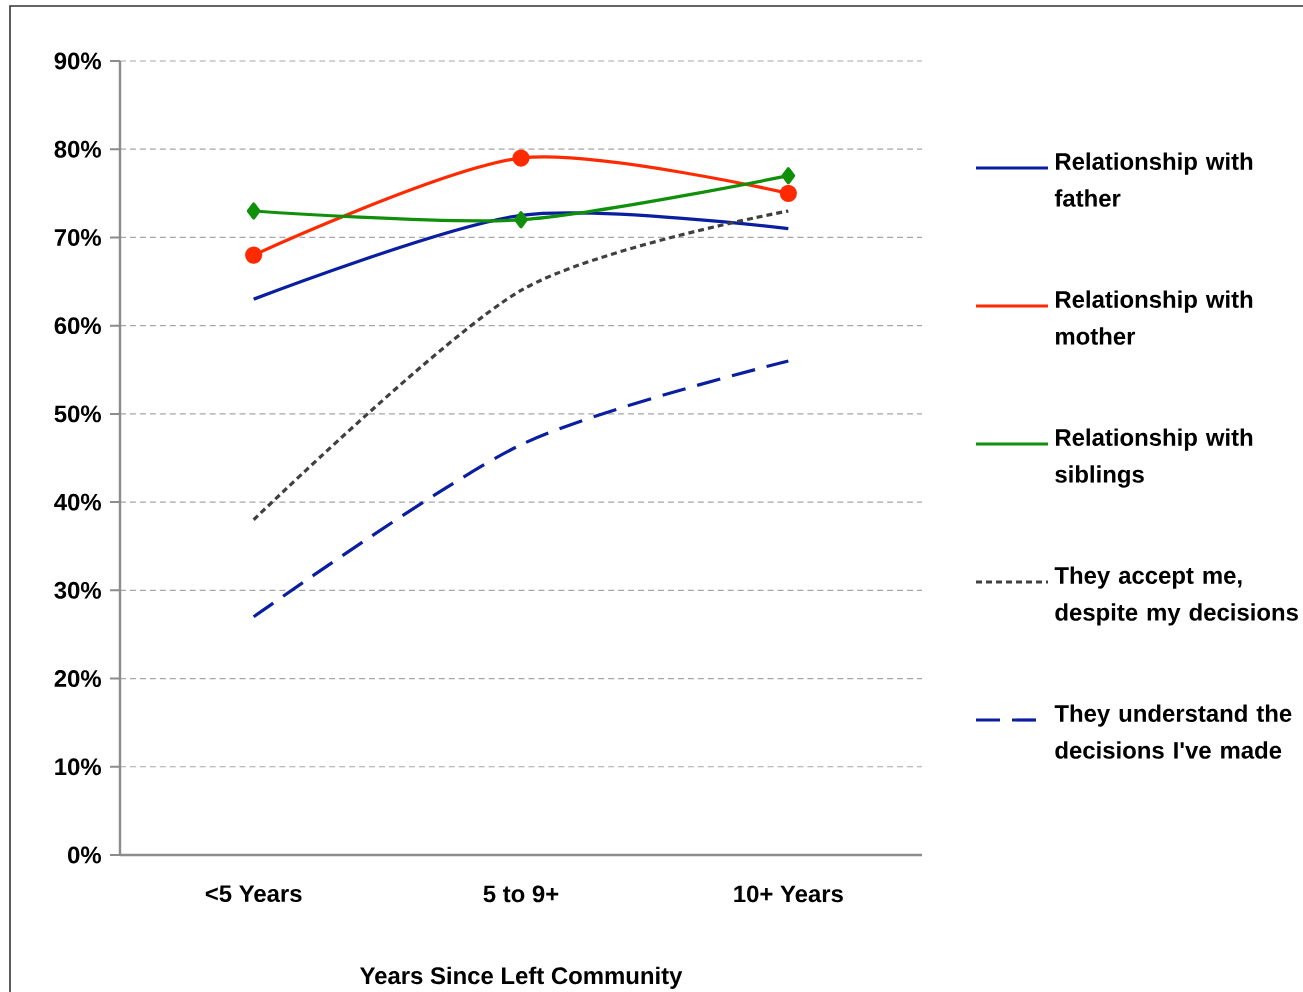 This screenshot has width=1303, height=992. What do you see at coordinates (77, 326) in the screenshot?
I see `y-tick-label: 60%` at bounding box center [77, 326].